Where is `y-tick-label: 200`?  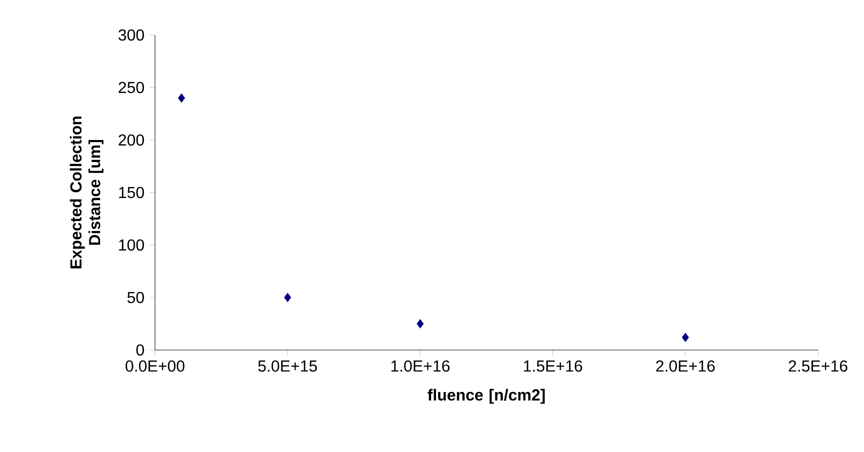 y-tick-label: 200 is located at coordinates (131, 140).